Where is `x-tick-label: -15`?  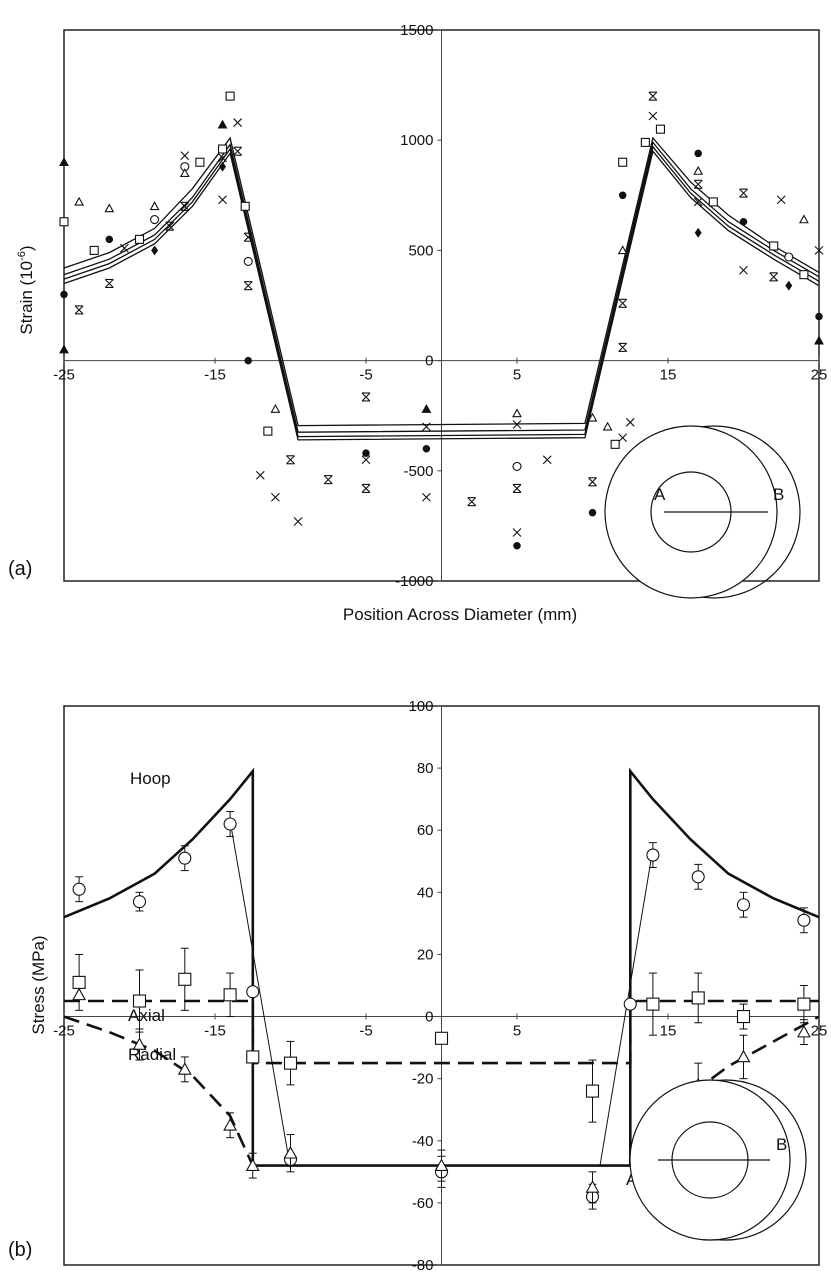 x-tick-label: -15 is located at coordinates (215, 375).